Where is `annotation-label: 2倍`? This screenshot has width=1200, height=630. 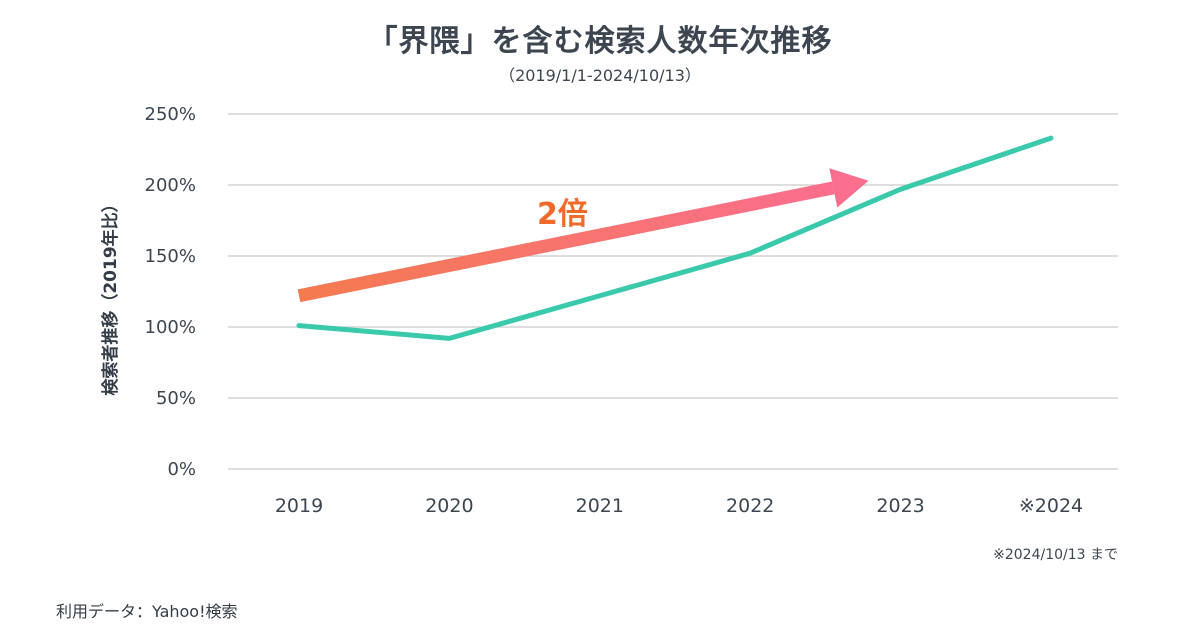
annotation-label: 2倍 is located at coordinates (562, 214).